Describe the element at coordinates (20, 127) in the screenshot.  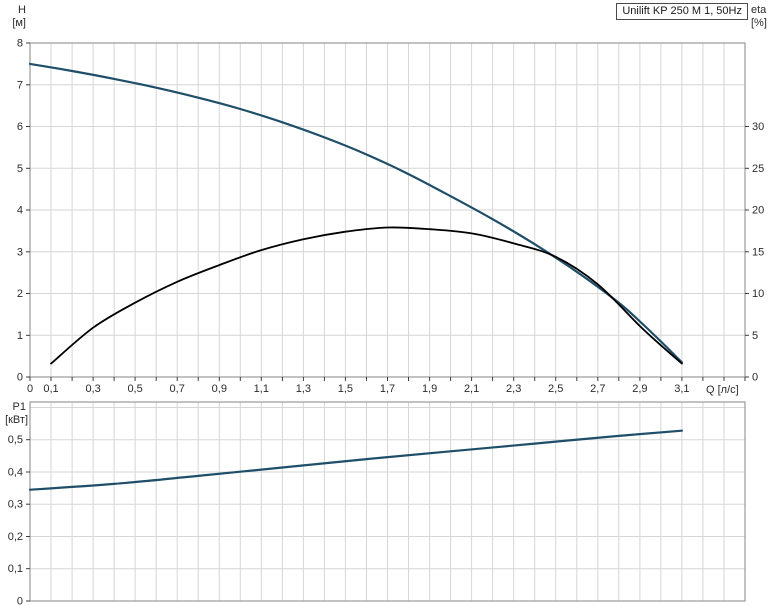
I see `y-left-tick-label: 6` at that location.